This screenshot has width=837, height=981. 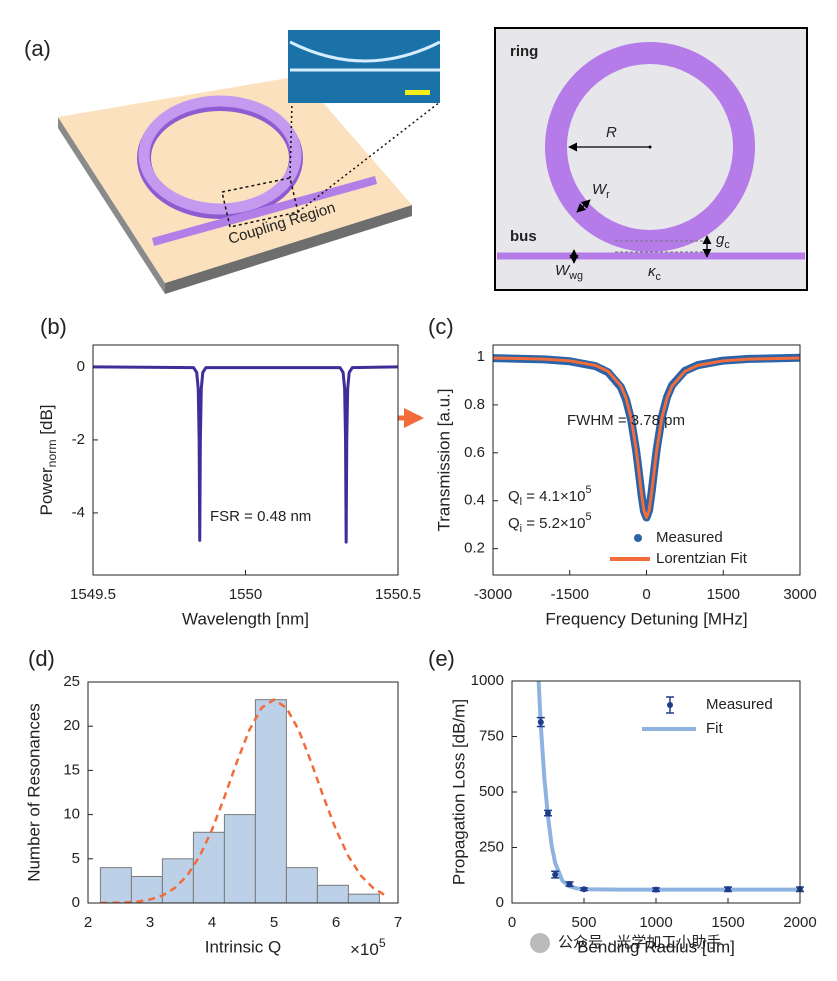 I want to click on x-tick-label: 500, so click(x=583, y=922).